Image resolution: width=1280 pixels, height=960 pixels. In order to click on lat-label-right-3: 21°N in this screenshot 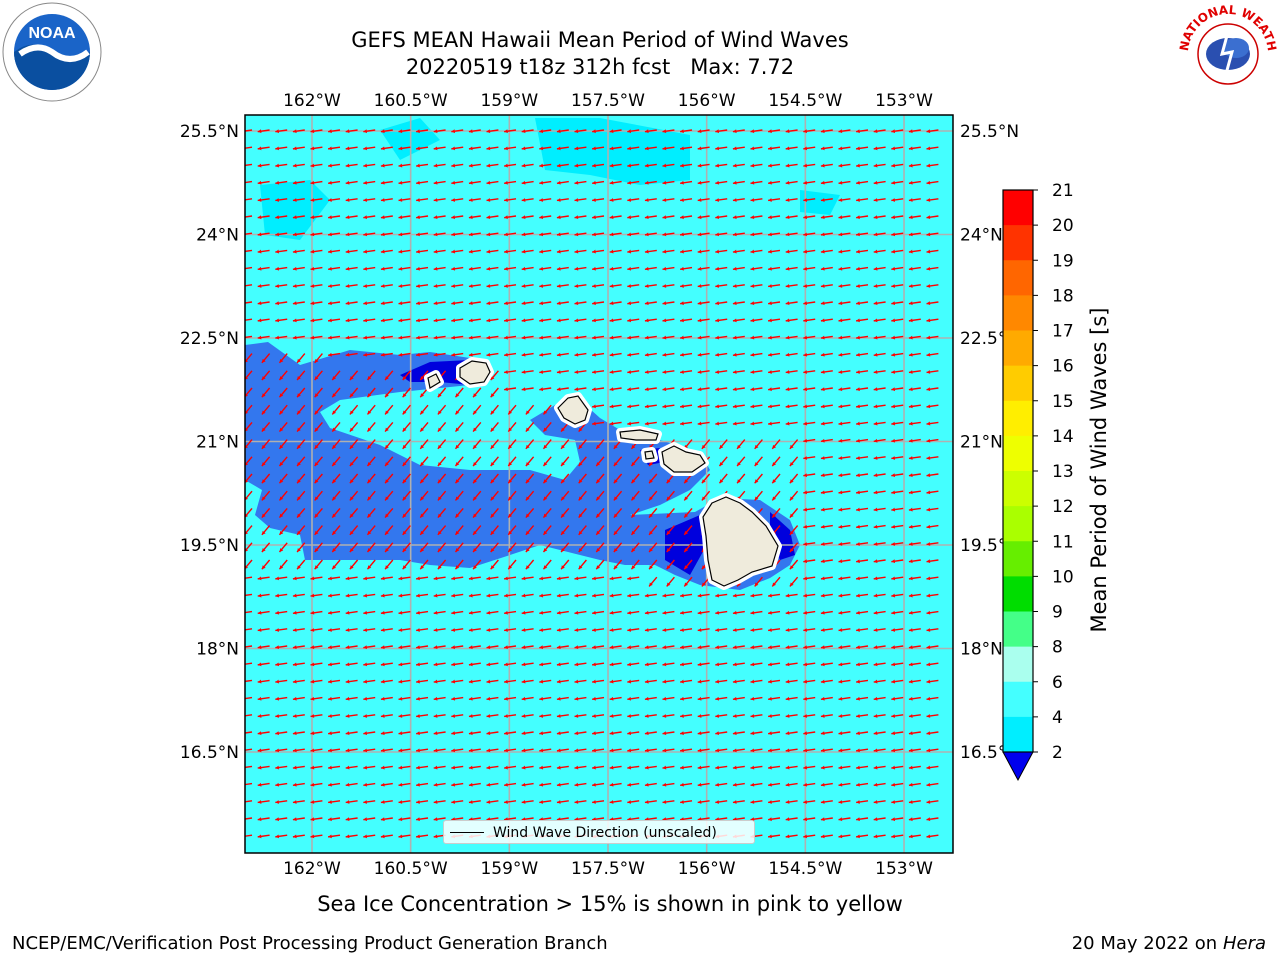, I will do `click(981, 443)`.